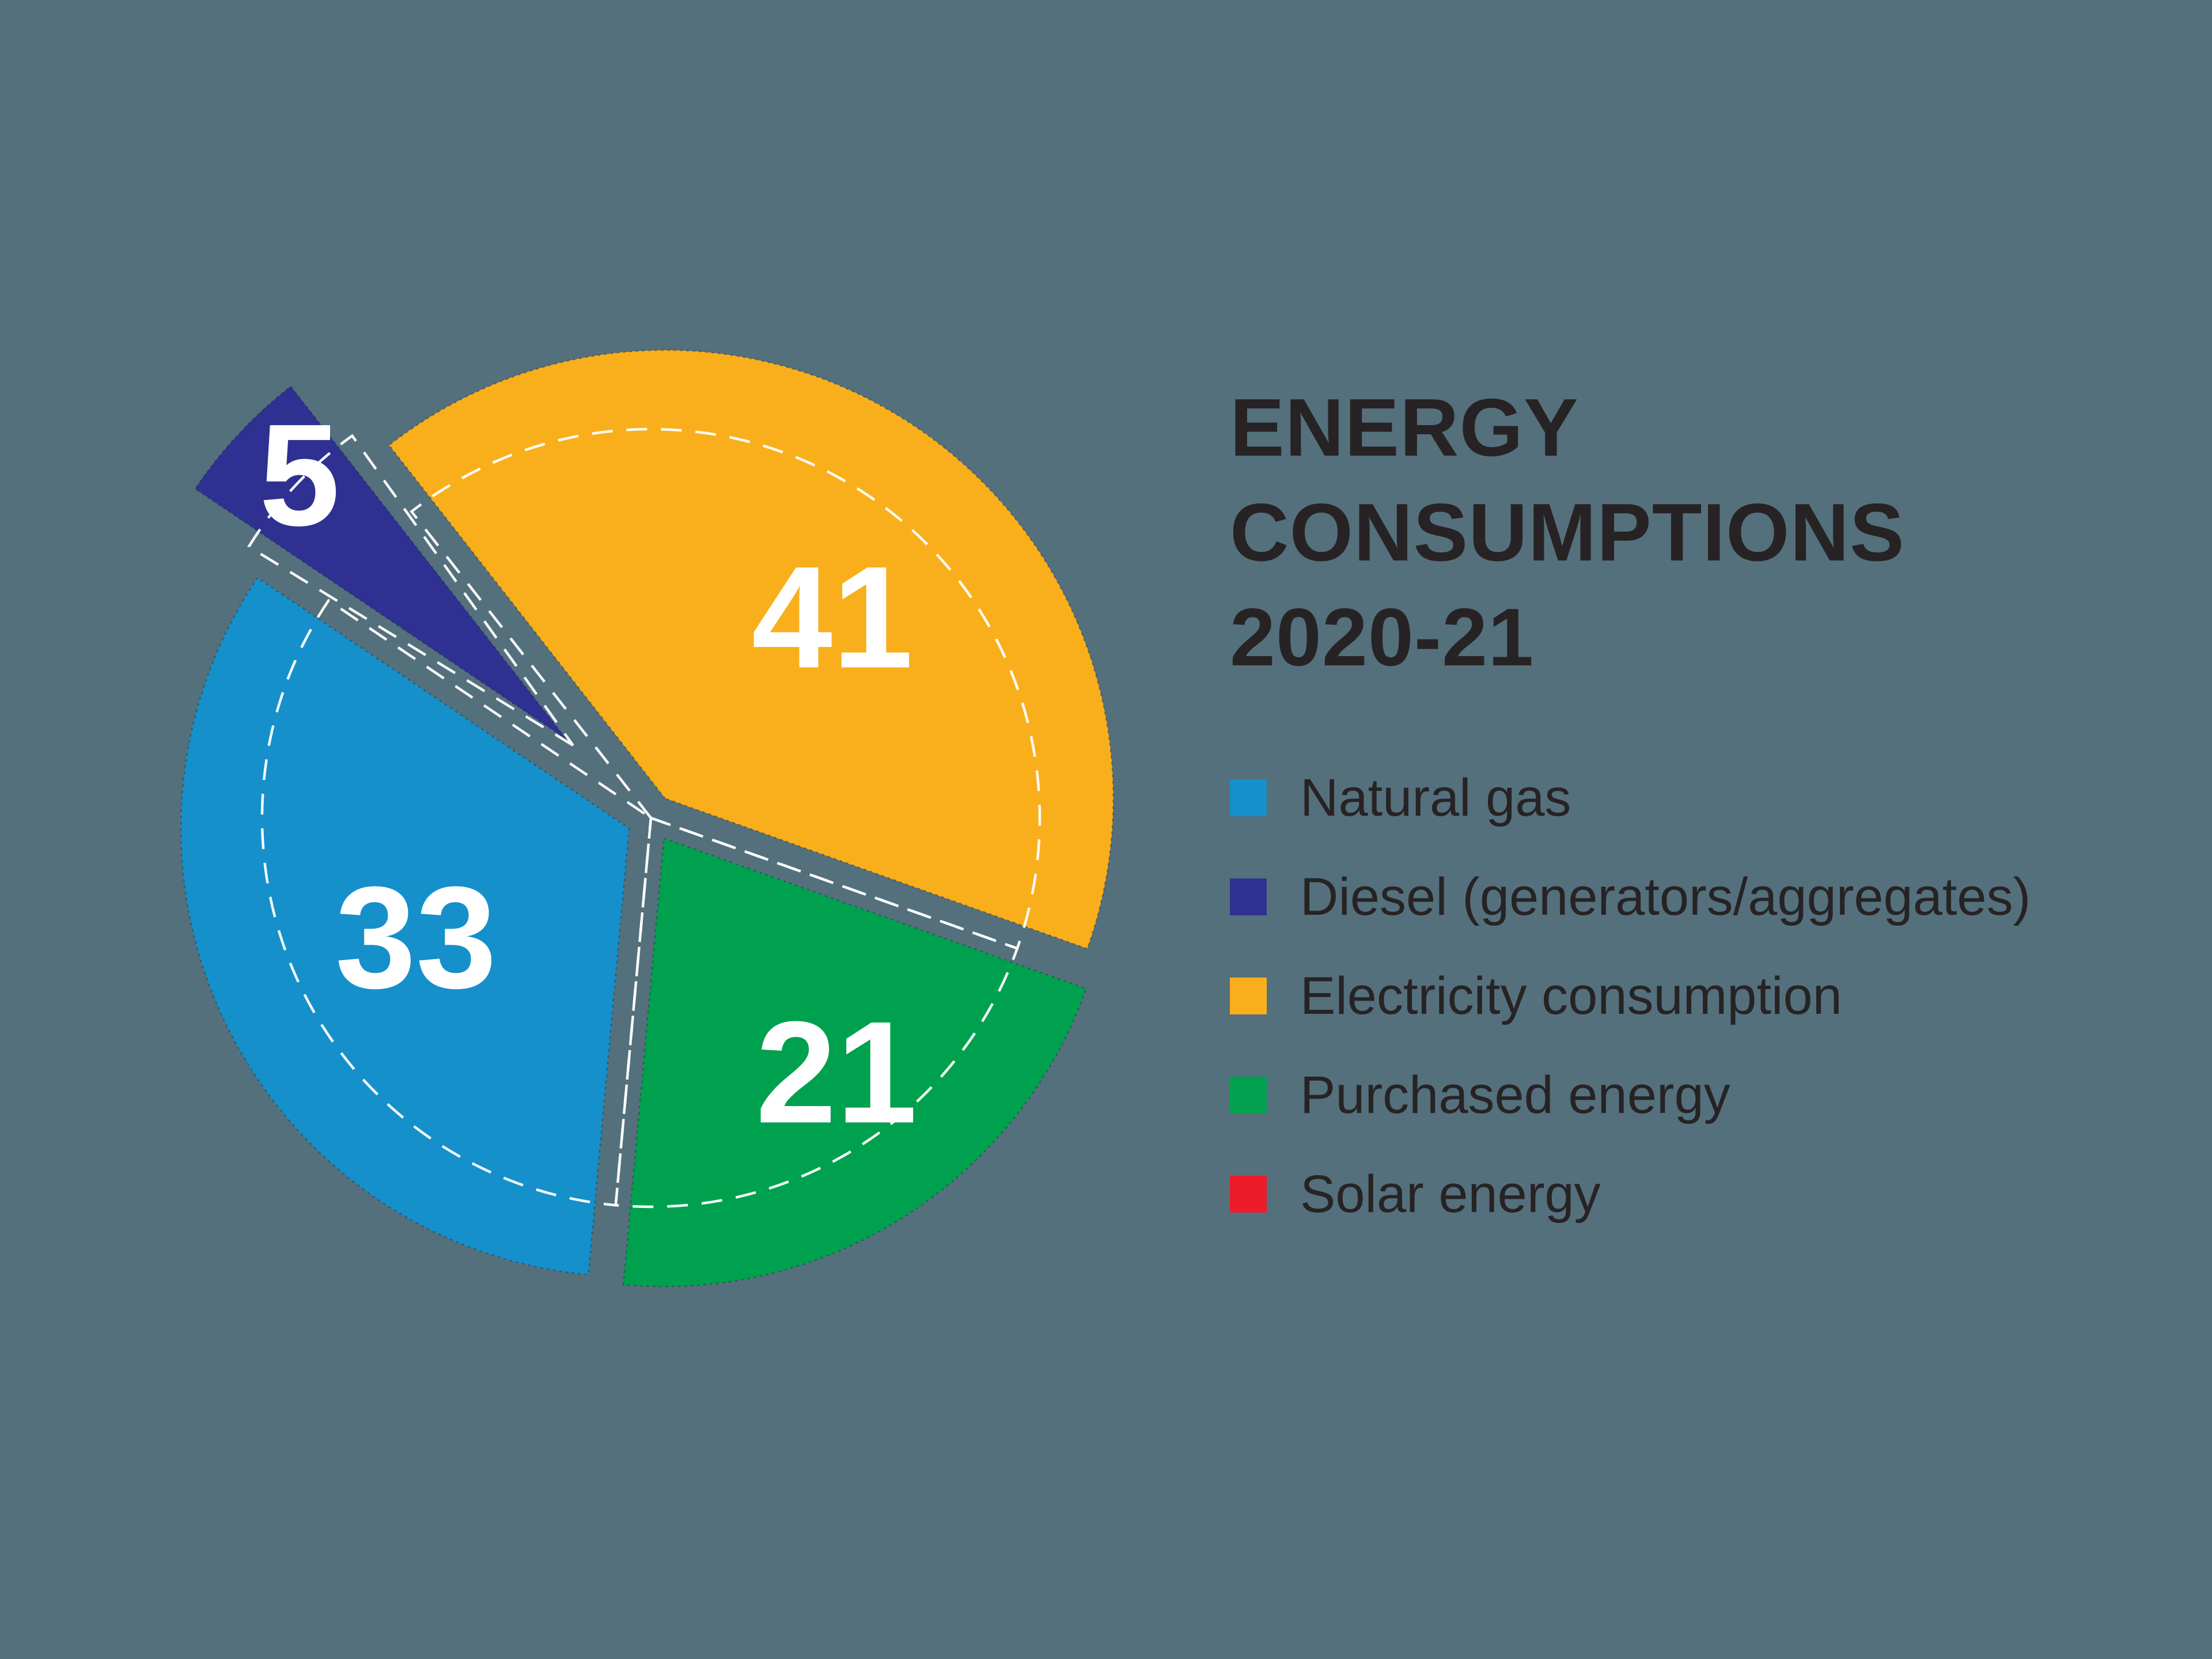 This screenshot has height=1659, width=2212. What do you see at coordinates (1705, 1194) in the screenshot?
I see `legend-item-solar: Solar energy` at bounding box center [1705, 1194].